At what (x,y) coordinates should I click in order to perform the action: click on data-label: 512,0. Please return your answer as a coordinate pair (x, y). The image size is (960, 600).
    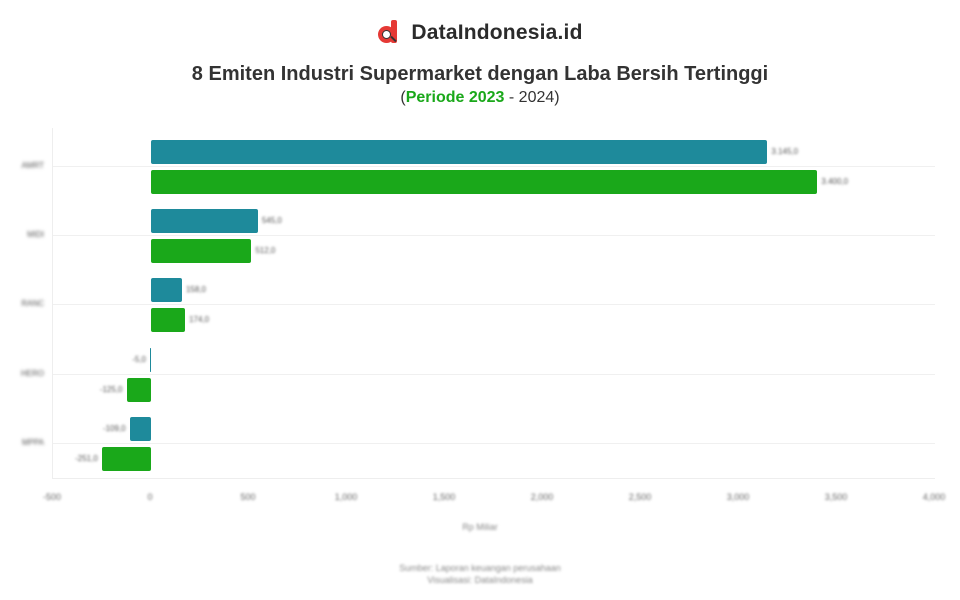
    Looking at the image, I should click on (265, 250).